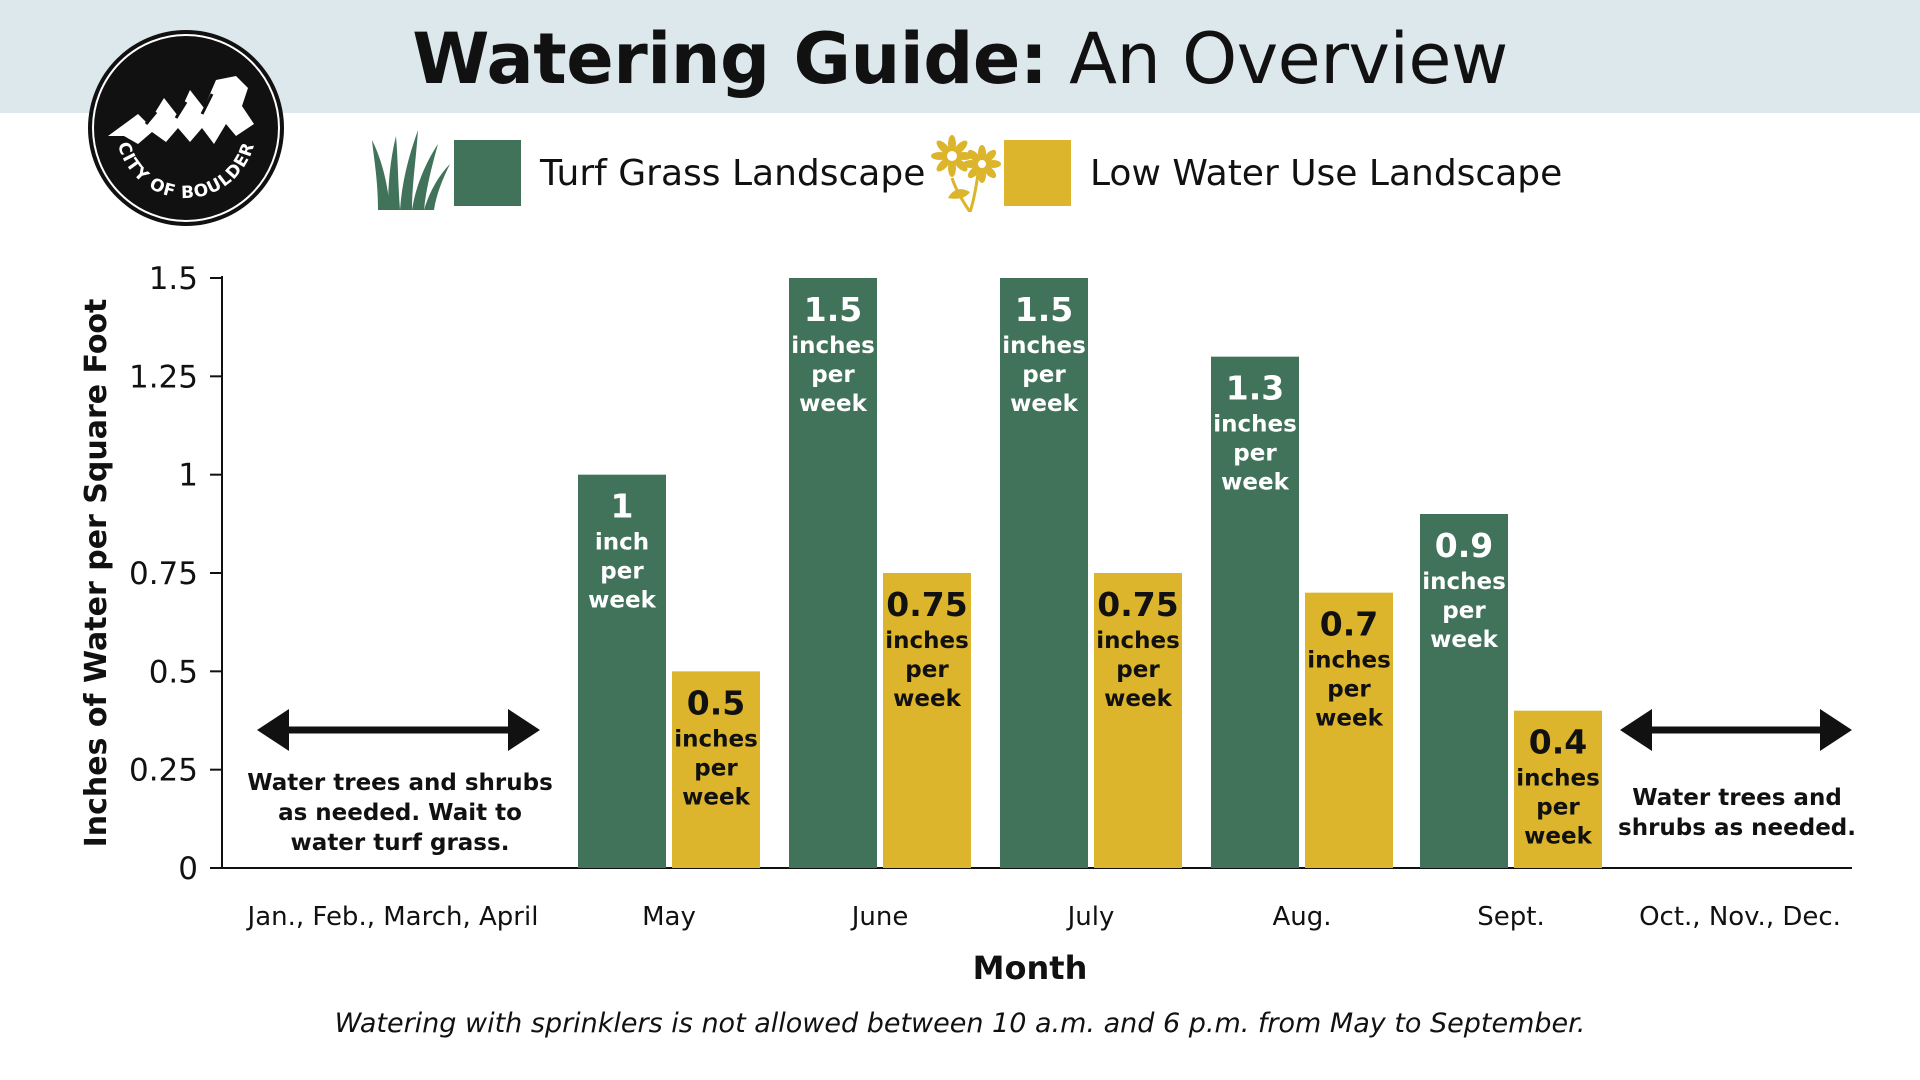 The image size is (1920, 1080). What do you see at coordinates (524, 730) in the screenshot?
I see `arrow-jan-apr-right-head` at bounding box center [524, 730].